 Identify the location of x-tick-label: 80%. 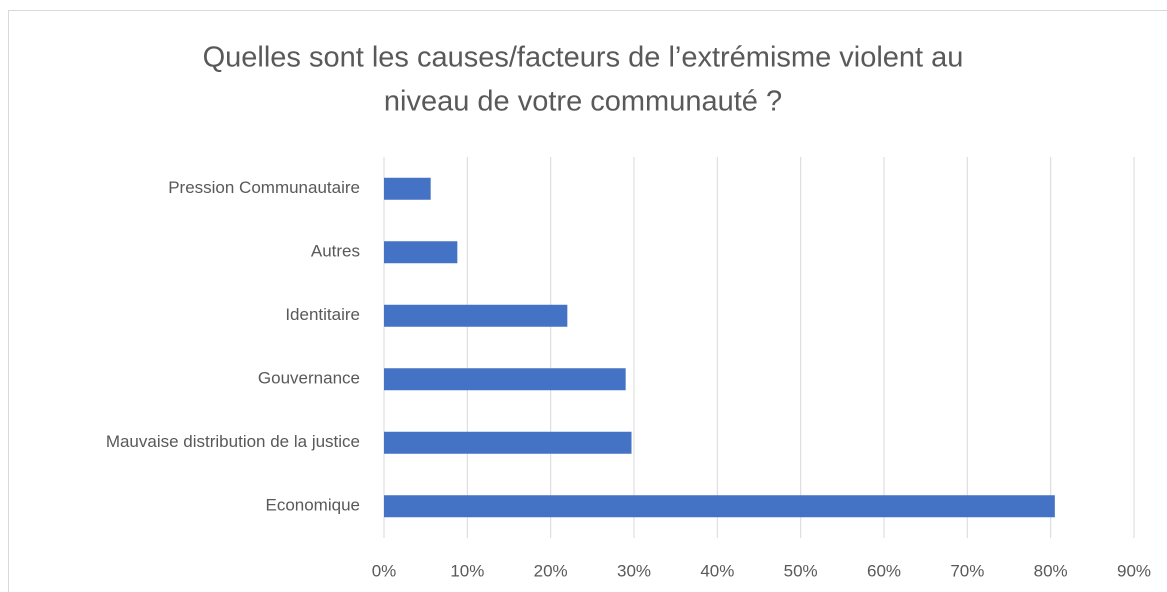
(1051, 570).